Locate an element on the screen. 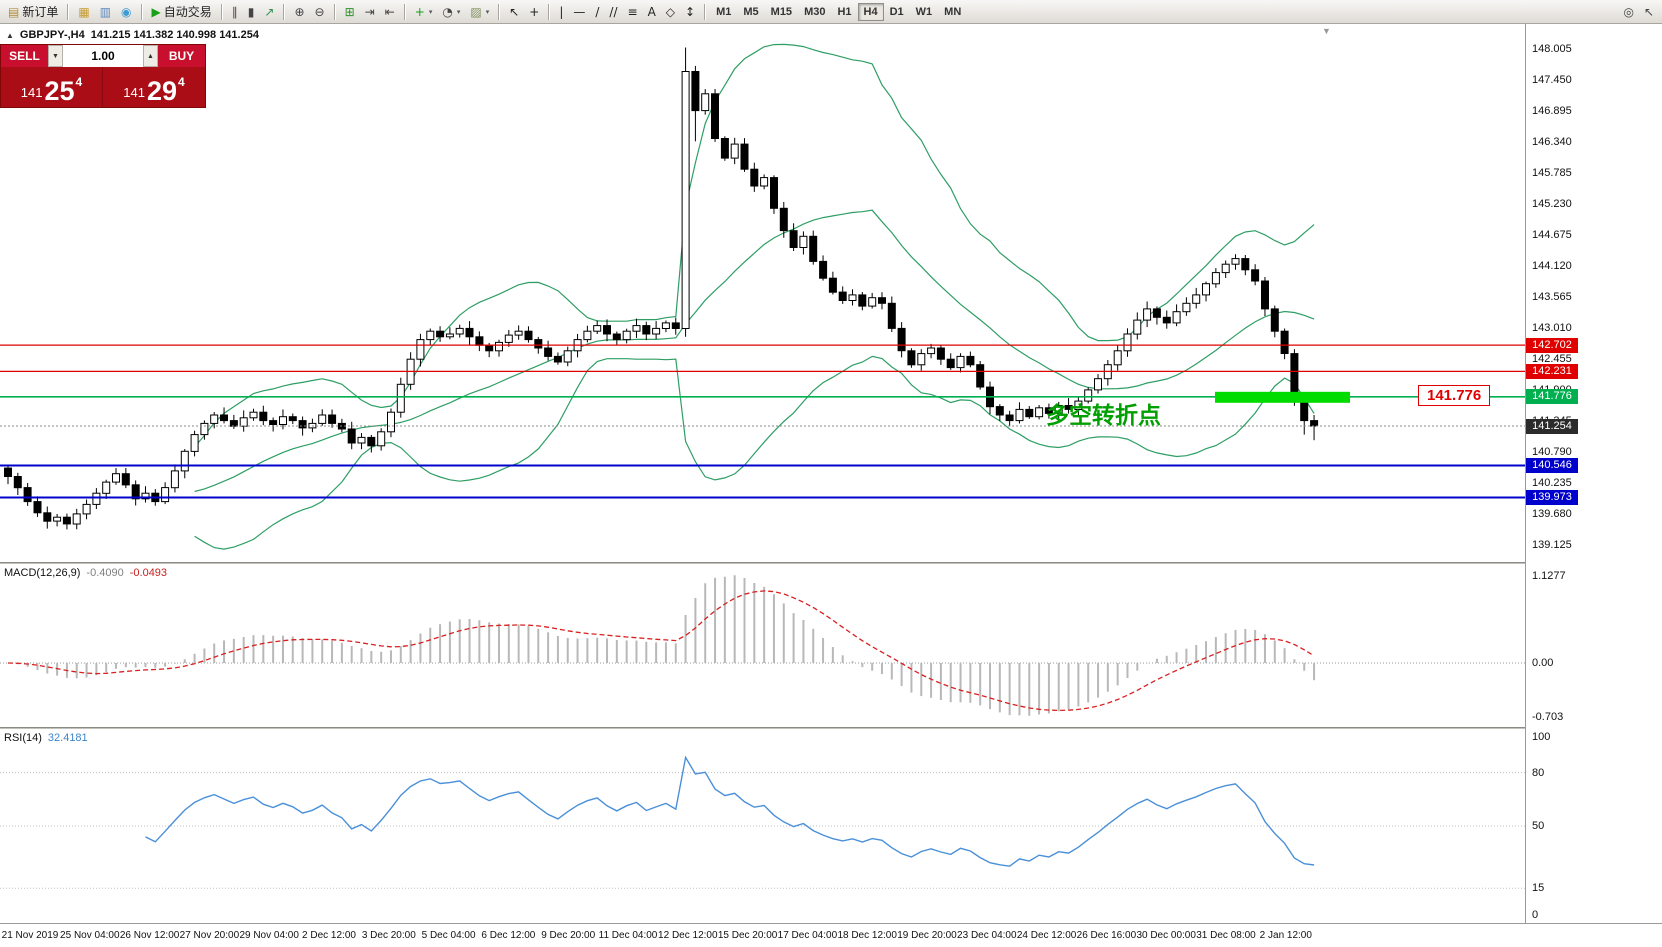 The width and height of the screenshot is (1662, 947). price-axis-label: 146.895 is located at coordinates (1552, 110).